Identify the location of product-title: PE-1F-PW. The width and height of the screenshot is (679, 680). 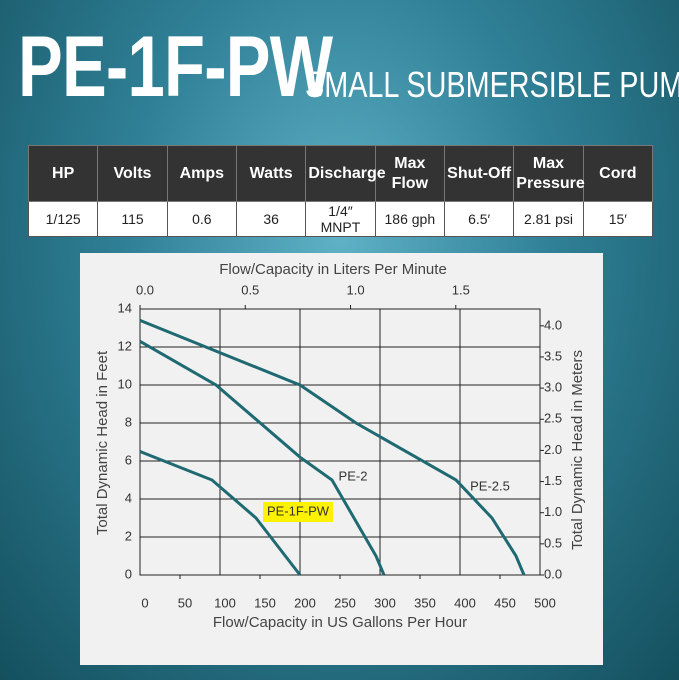
(175, 67).